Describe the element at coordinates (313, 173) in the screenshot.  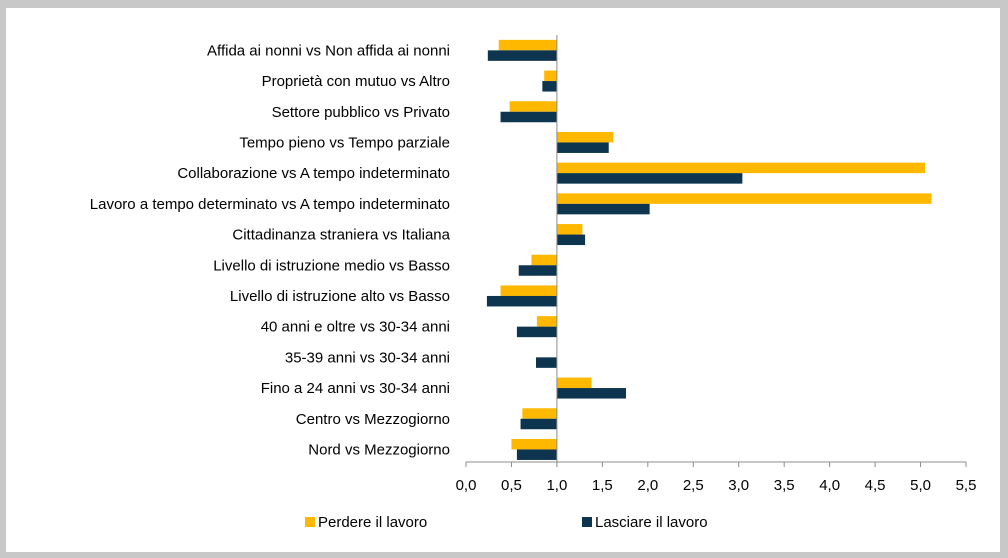
I see `category-label: Collaborazione vs A tempo indeterminato` at that location.